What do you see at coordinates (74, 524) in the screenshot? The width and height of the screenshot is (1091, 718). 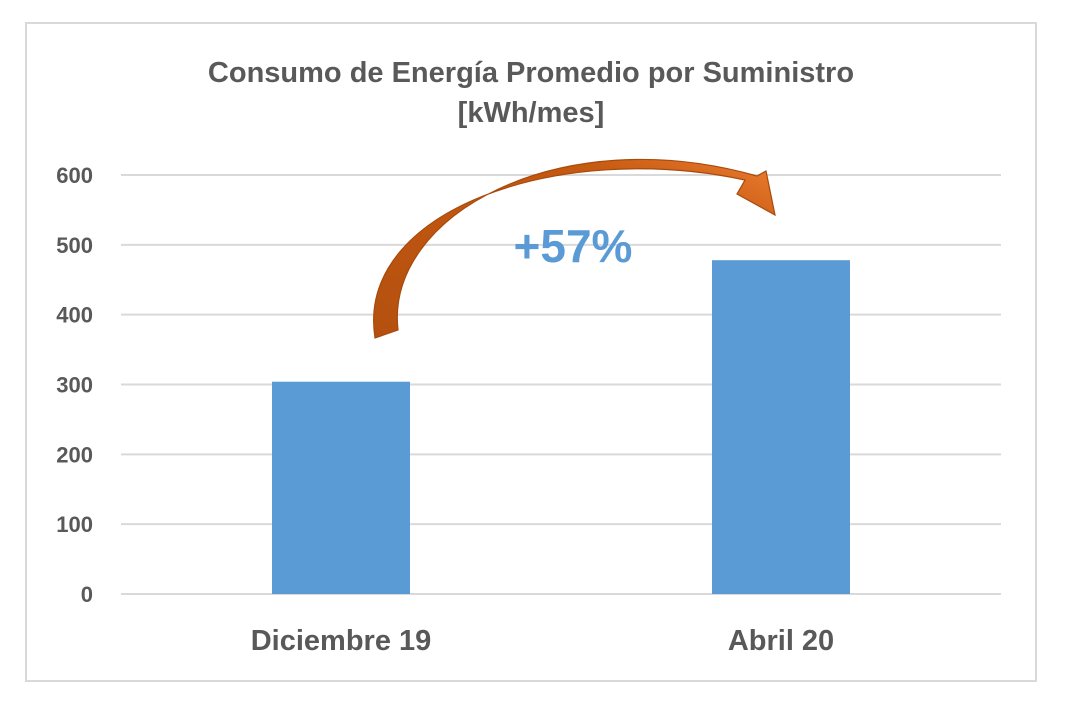 I see `y-tick-label: 100` at bounding box center [74, 524].